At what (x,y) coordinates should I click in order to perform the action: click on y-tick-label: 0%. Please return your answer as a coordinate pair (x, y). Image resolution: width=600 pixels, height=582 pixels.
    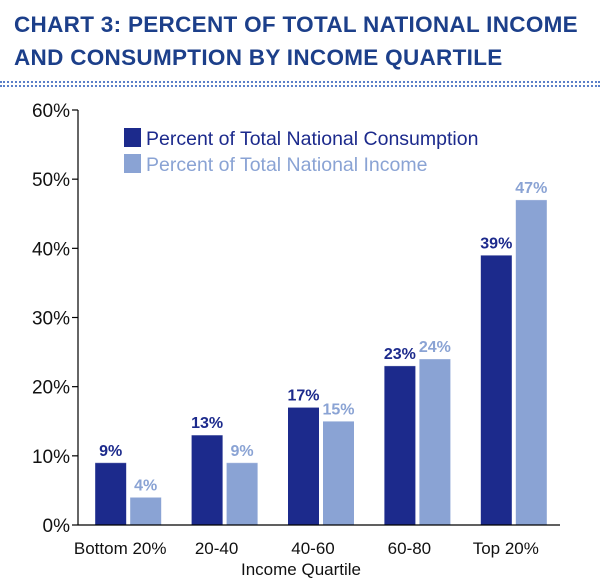
    Looking at the image, I should click on (57, 526).